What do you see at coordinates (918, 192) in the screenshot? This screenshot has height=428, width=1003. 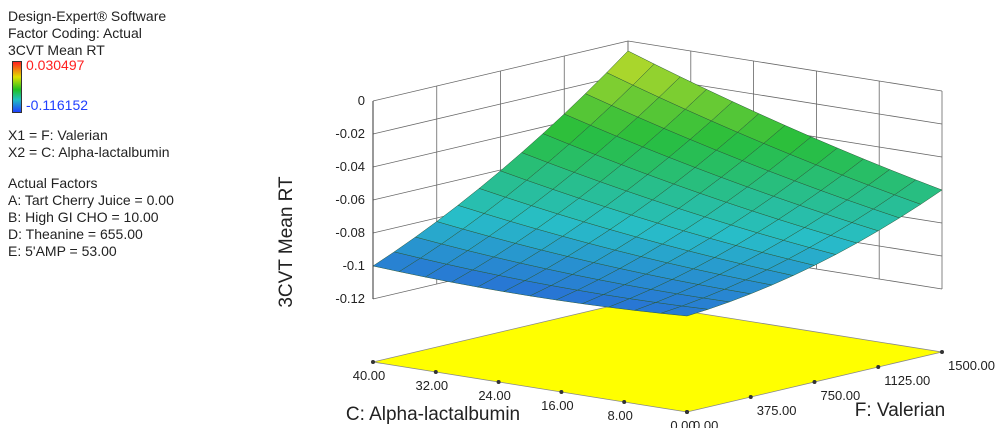 I see `surface-patch` at bounding box center [918, 192].